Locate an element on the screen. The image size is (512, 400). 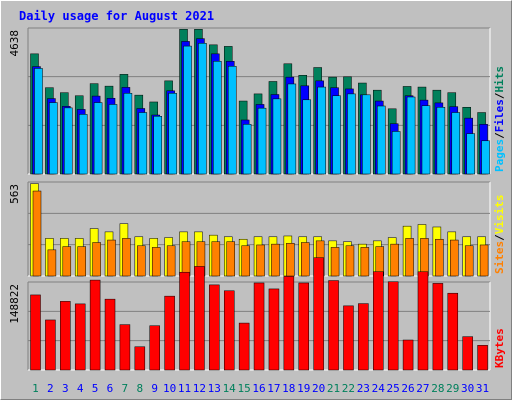
legend-entry: Pages is located at coordinates (499, 155).